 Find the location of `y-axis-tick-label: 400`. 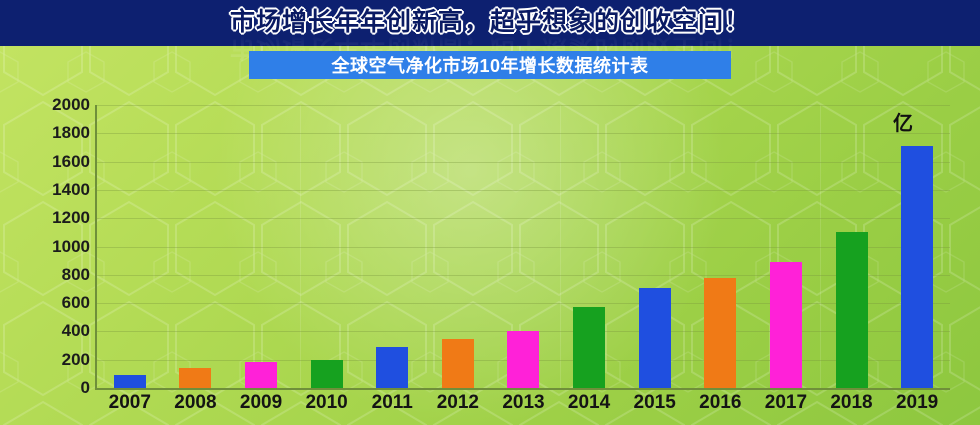

y-axis-tick-label: 400 is located at coordinates (75, 331).